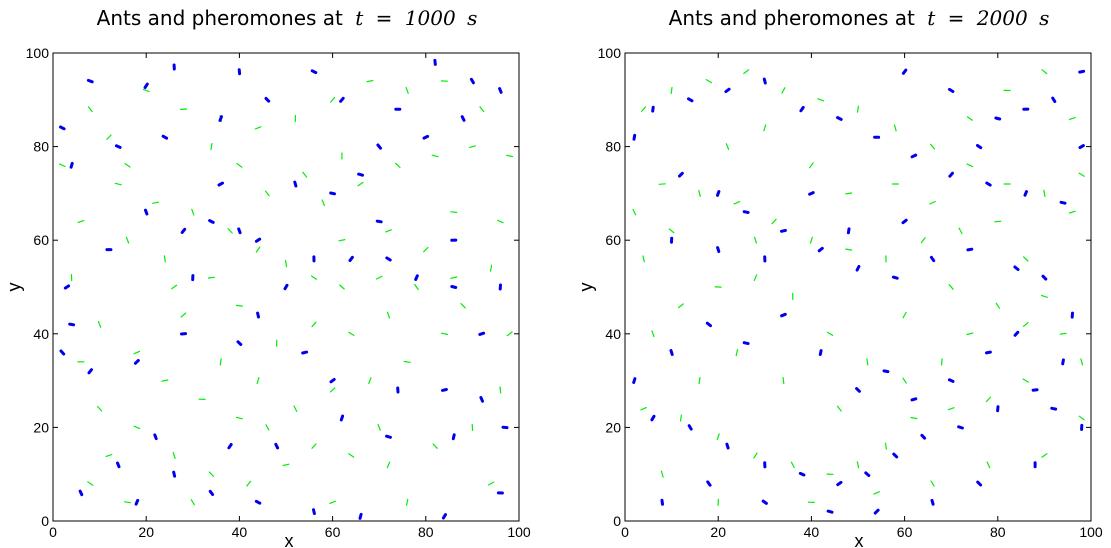  I want to click on x-tick-label-right-60: 60, so click(905, 532).